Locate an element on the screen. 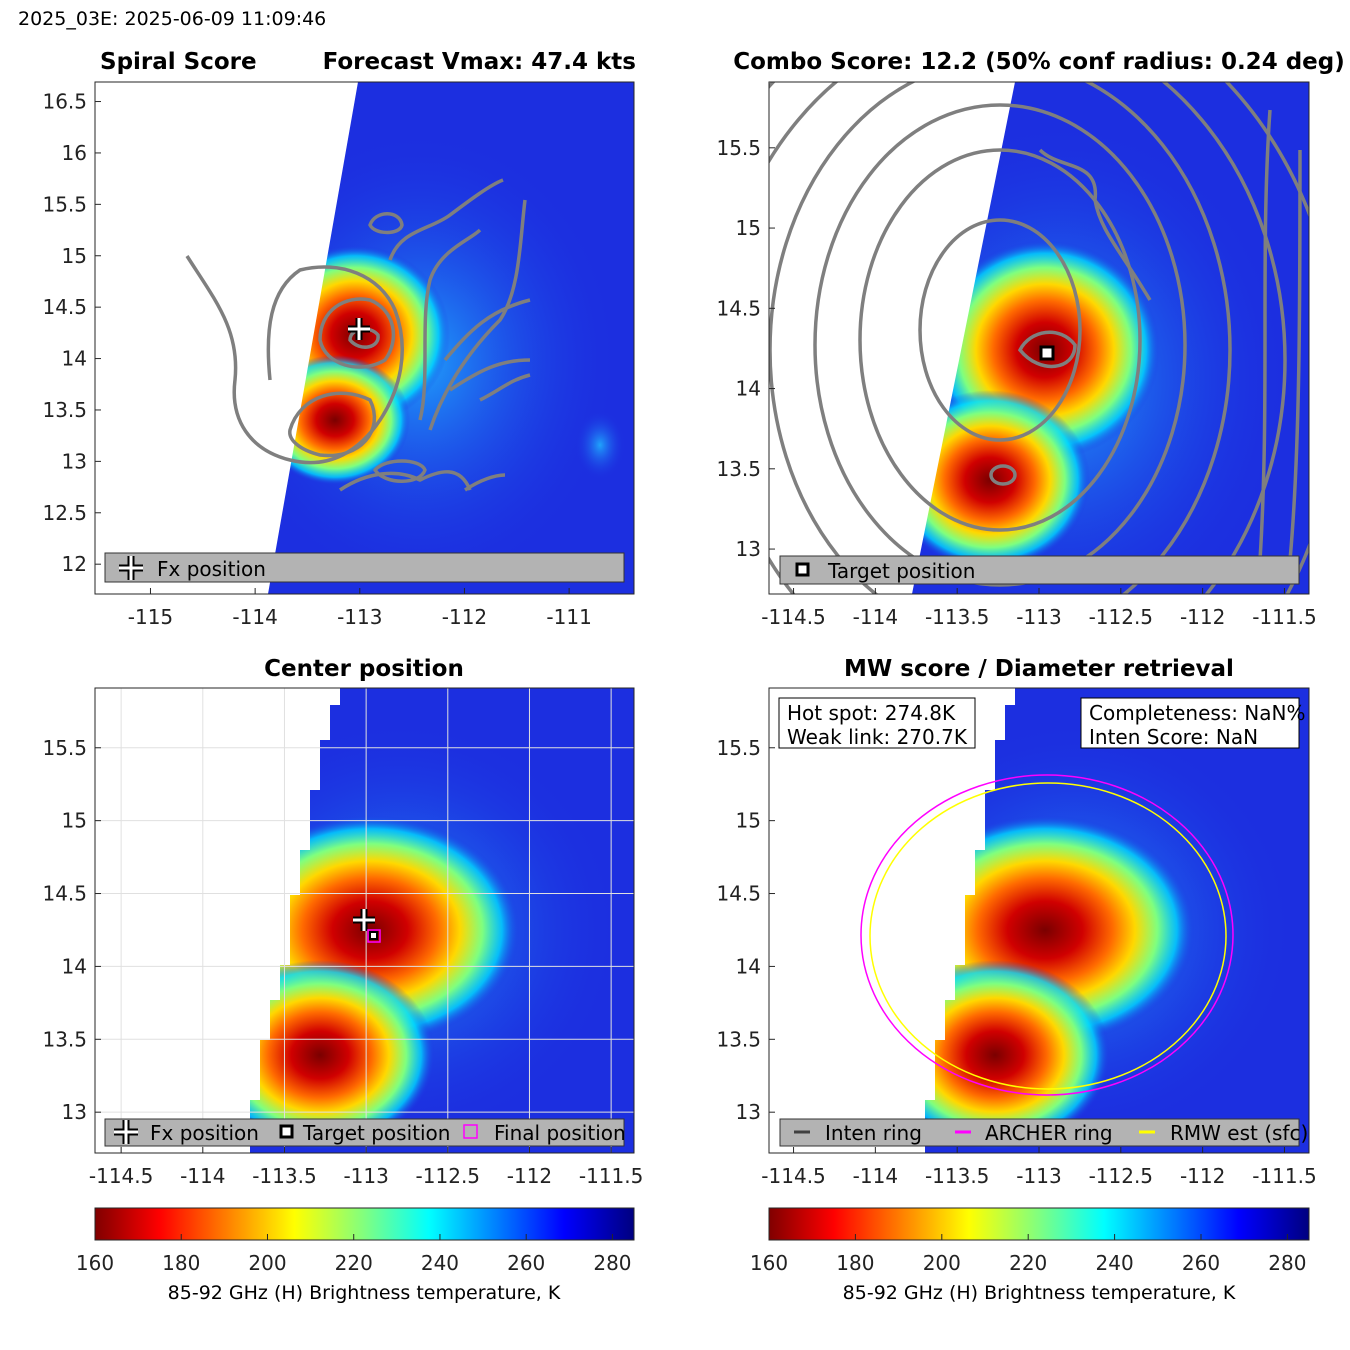  panel1-title-left: Spiral Score is located at coordinates (178, 62).